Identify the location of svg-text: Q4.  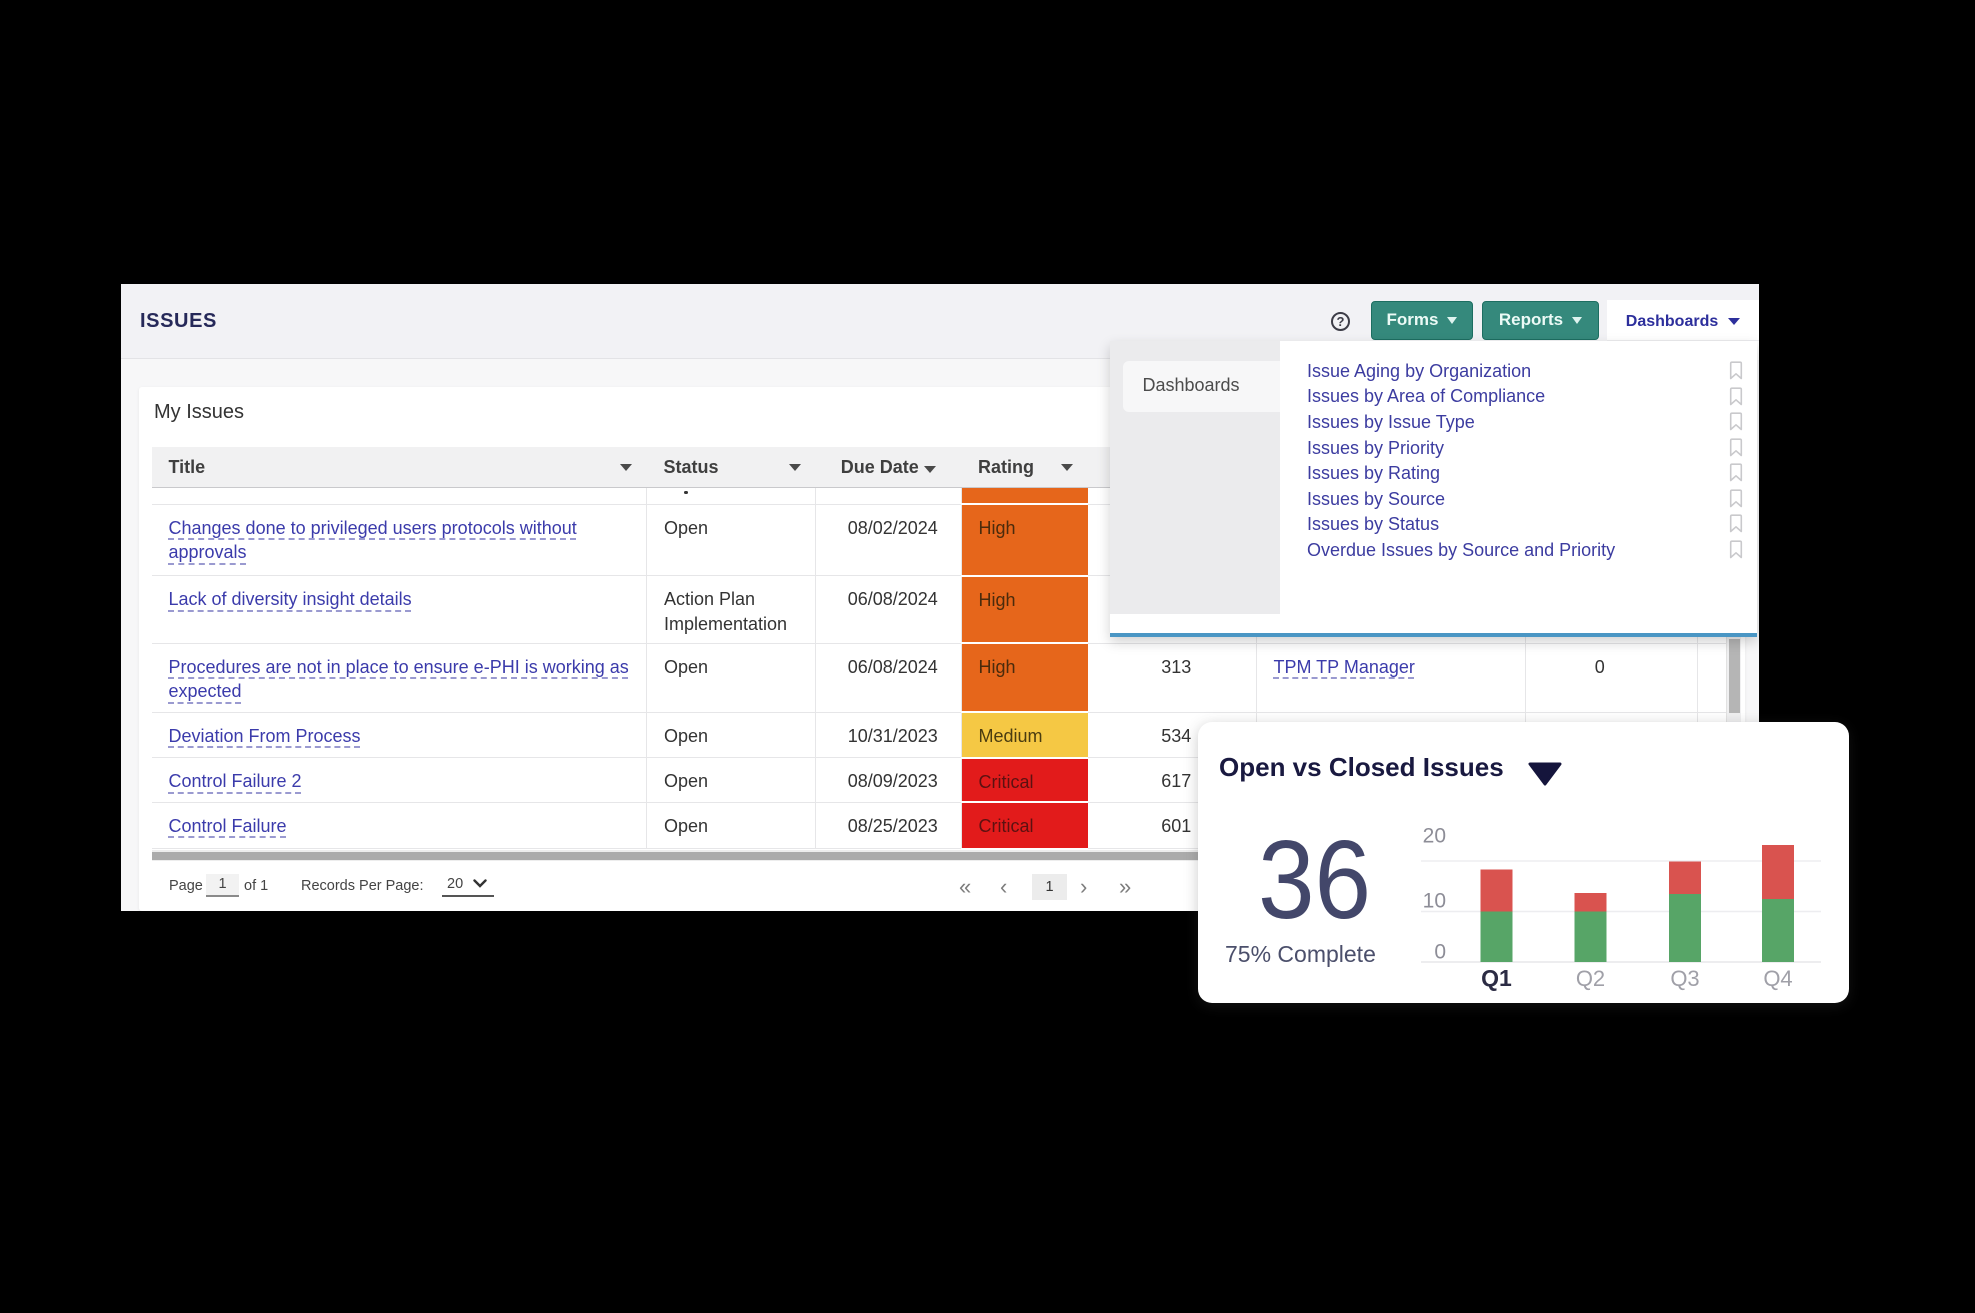
(1777, 978).